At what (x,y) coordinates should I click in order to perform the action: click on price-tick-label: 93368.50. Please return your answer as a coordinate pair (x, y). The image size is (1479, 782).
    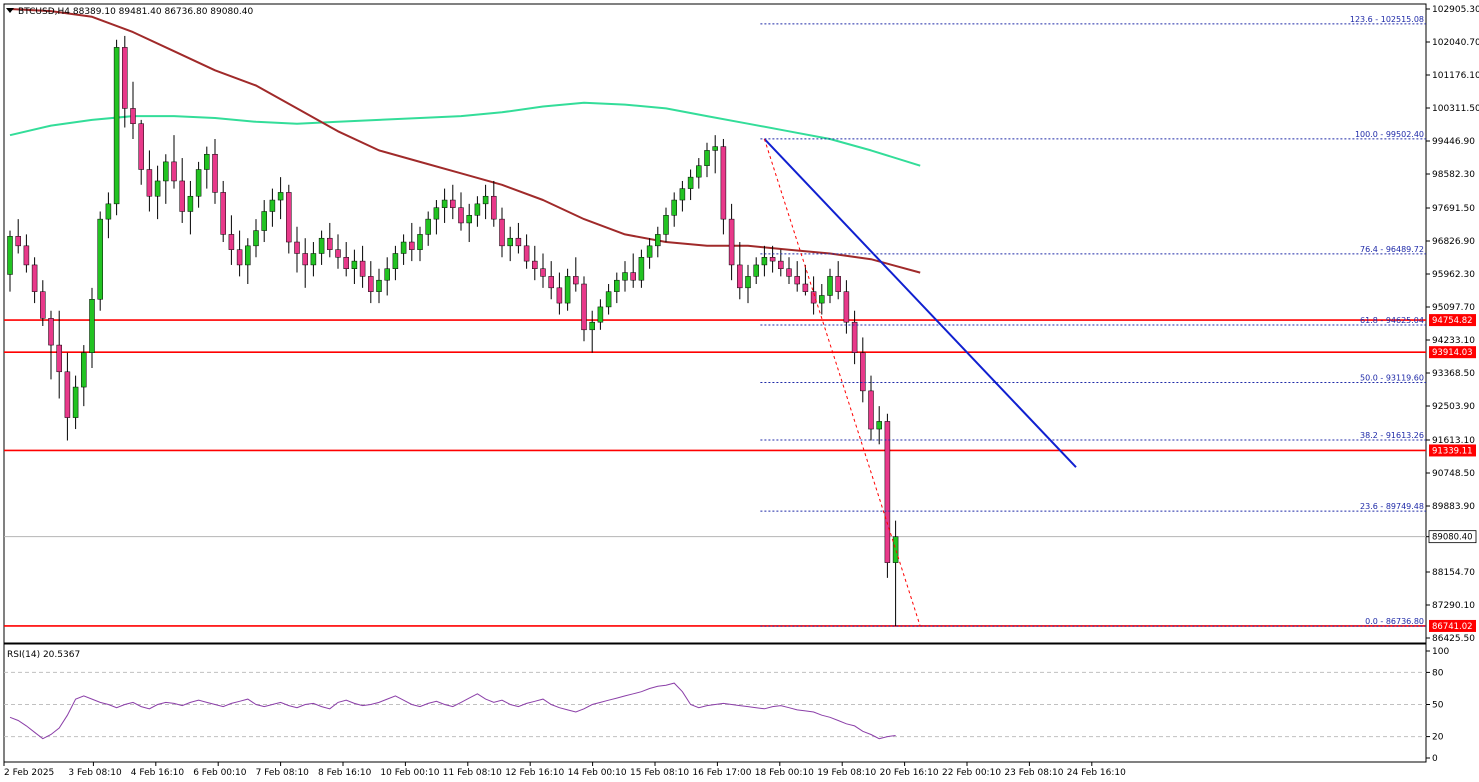
    Looking at the image, I should click on (1453, 374).